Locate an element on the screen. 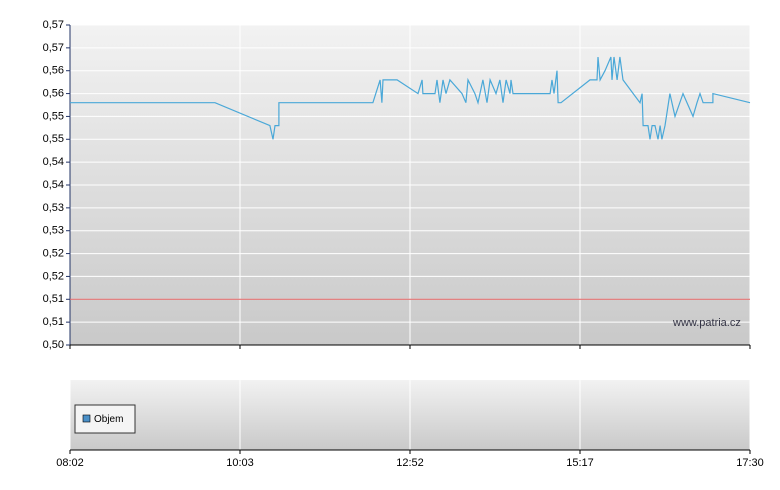 The height and width of the screenshot is (490, 780). watermark: www.patria.cz is located at coordinates (706, 323).